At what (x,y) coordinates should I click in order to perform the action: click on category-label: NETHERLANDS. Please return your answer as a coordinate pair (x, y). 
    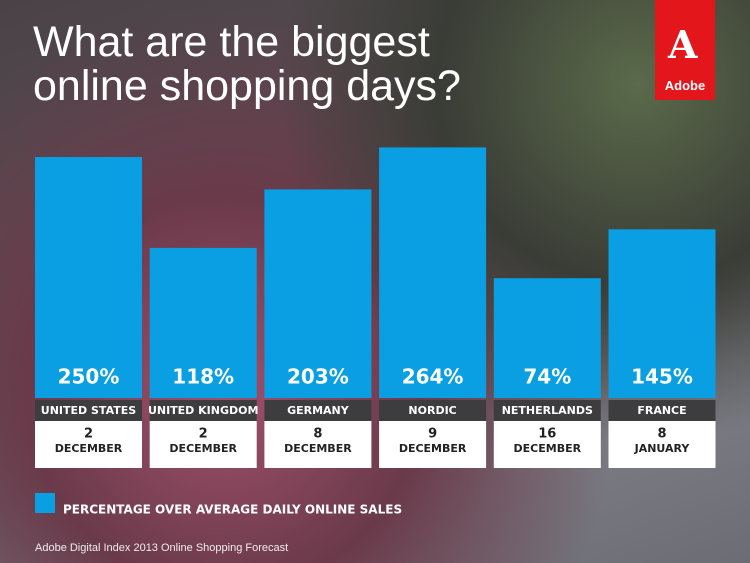
    Looking at the image, I should click on (547, 410).